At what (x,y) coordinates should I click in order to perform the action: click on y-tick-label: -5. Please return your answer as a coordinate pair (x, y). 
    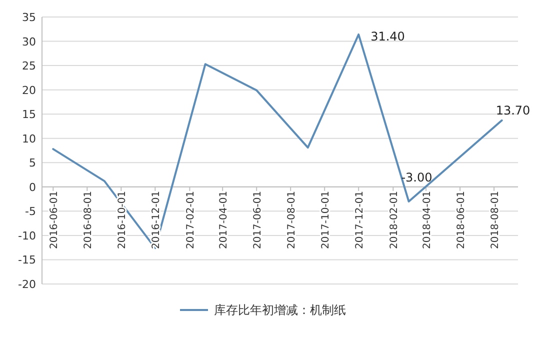
    Looking at the image, I should click on (30, 211).